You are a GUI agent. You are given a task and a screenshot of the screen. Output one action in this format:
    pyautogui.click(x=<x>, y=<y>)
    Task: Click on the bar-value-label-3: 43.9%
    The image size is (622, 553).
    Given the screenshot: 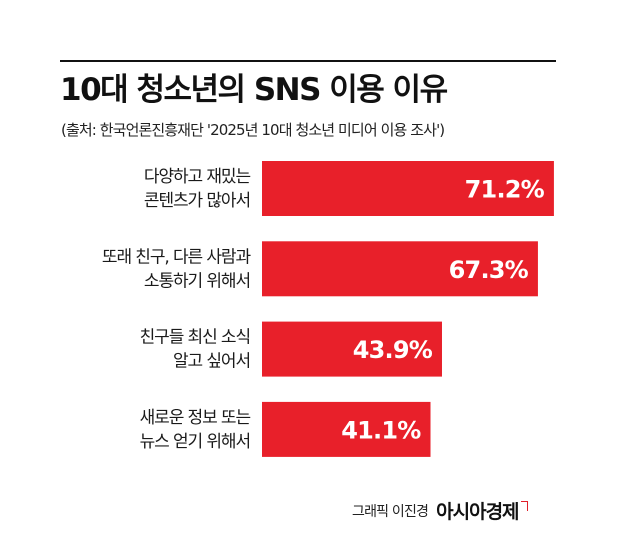 What is the action you would take?
    pyautogui.click(x=393, y=350)
    